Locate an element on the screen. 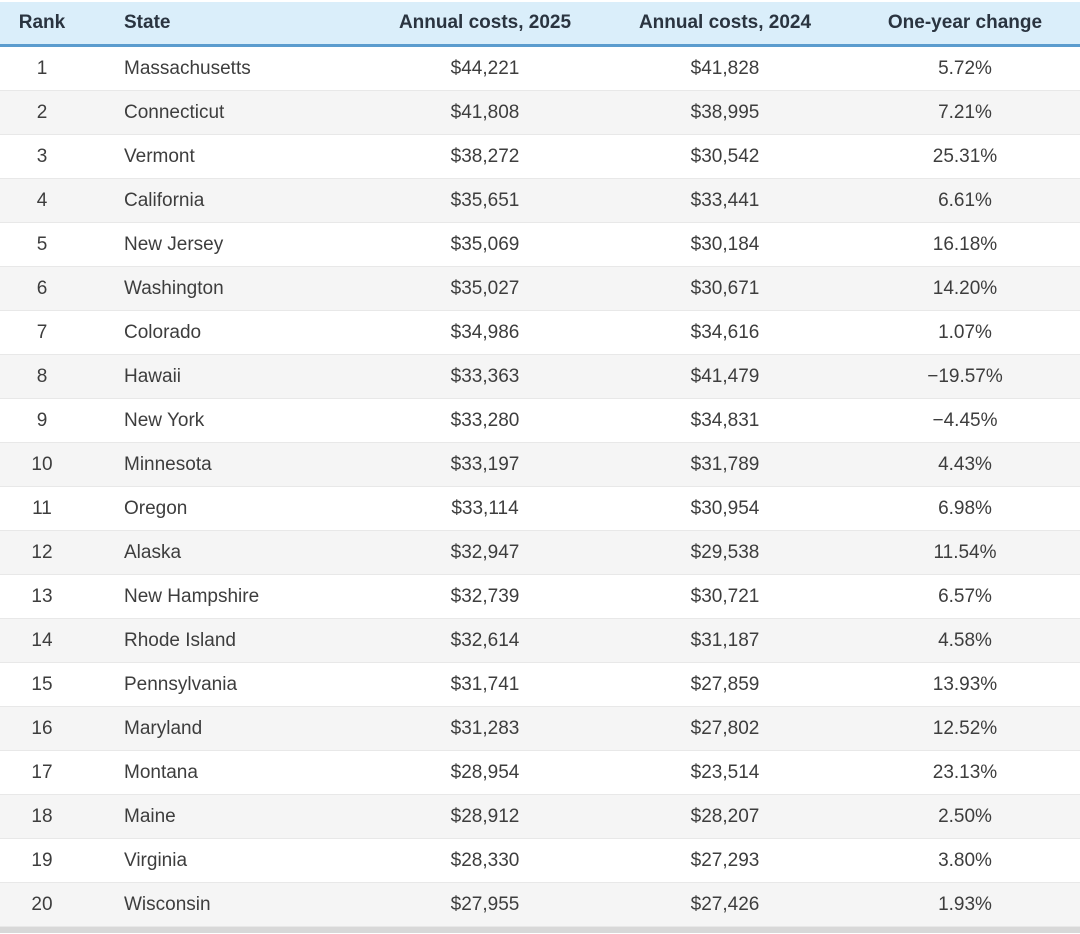  state-cell: Connecticut is located at coordinates (174, 112).